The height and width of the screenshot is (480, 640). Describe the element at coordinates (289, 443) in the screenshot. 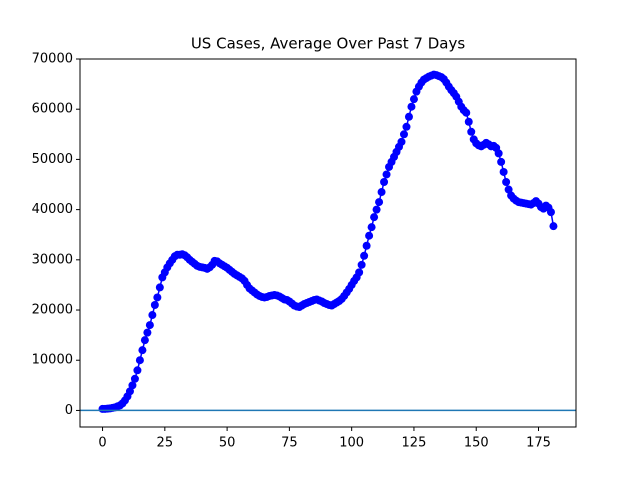

I see `x-tick-label: 75` at that location.